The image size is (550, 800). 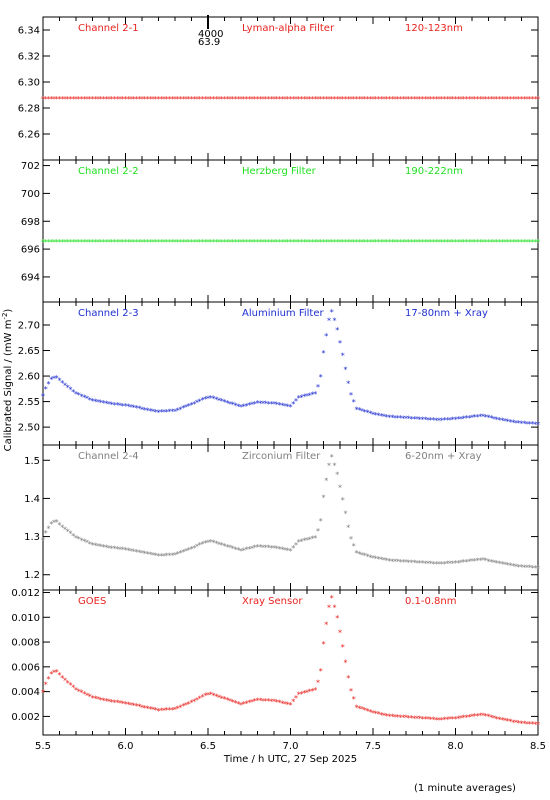 What do you see at coordinates (32, 499) in the screenshot?
I see `y-tick-label: 1.4` at bounding box center [32, 499].